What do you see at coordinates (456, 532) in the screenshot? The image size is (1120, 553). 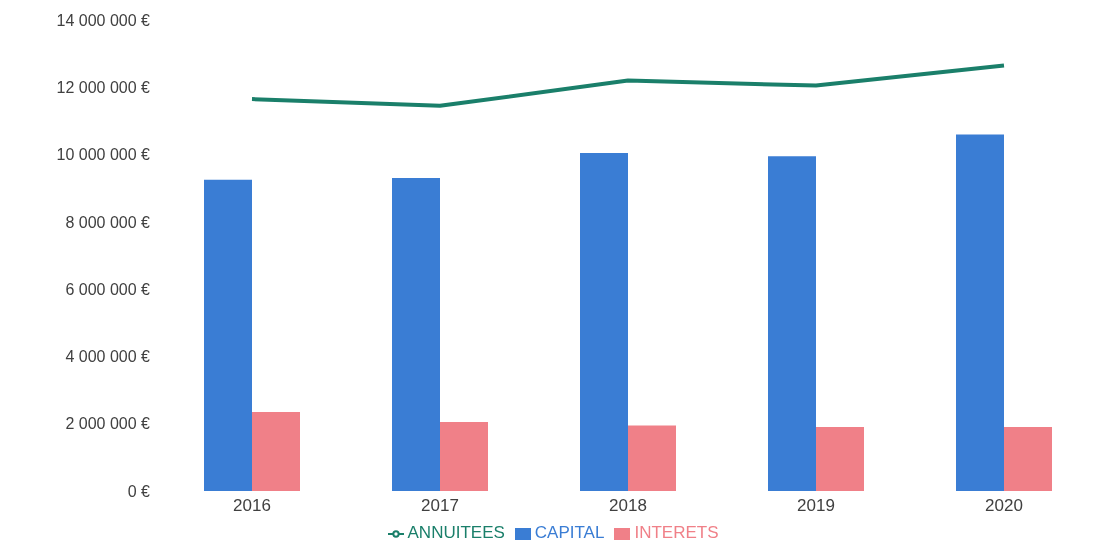 I see `legend-label: ANNUITEES` at bounding box center [456, 532].